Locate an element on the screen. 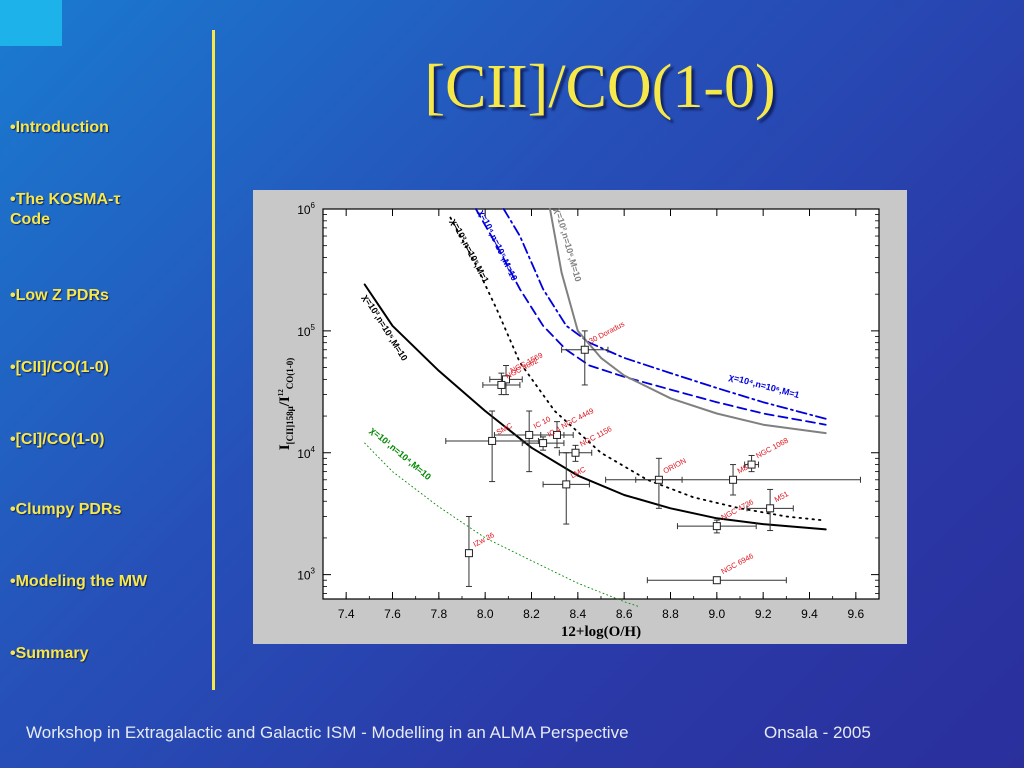 This screenshot has height=768, width=1024. x-tick-label: 7.4 is located at coordinates (346, 614).